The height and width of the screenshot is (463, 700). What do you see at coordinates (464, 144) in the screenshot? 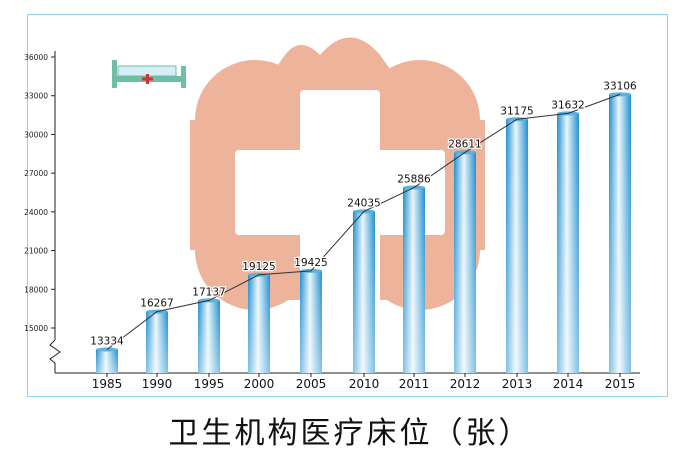
I see `value-label: 28611` at bounding box center [464, 144].